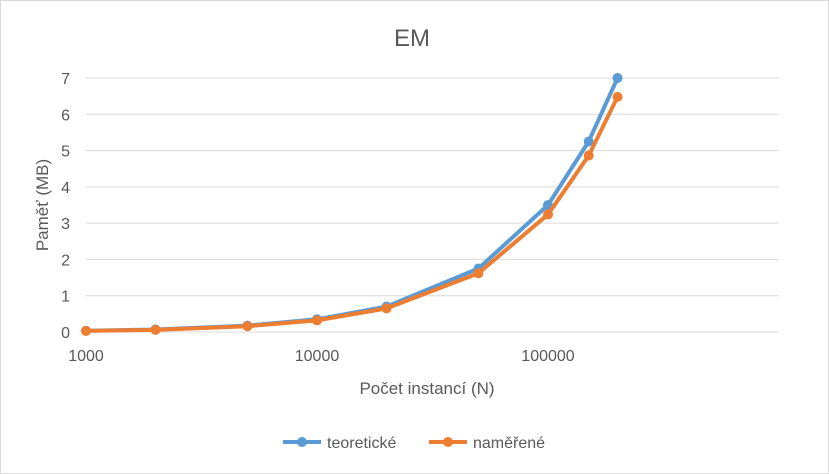 The height and width of the screenshot is (474, 829). What do you see at coordinates (65, 260) in the screenshot?
I see `y-tick-label-2: 2` at bounding box center [65, 260].